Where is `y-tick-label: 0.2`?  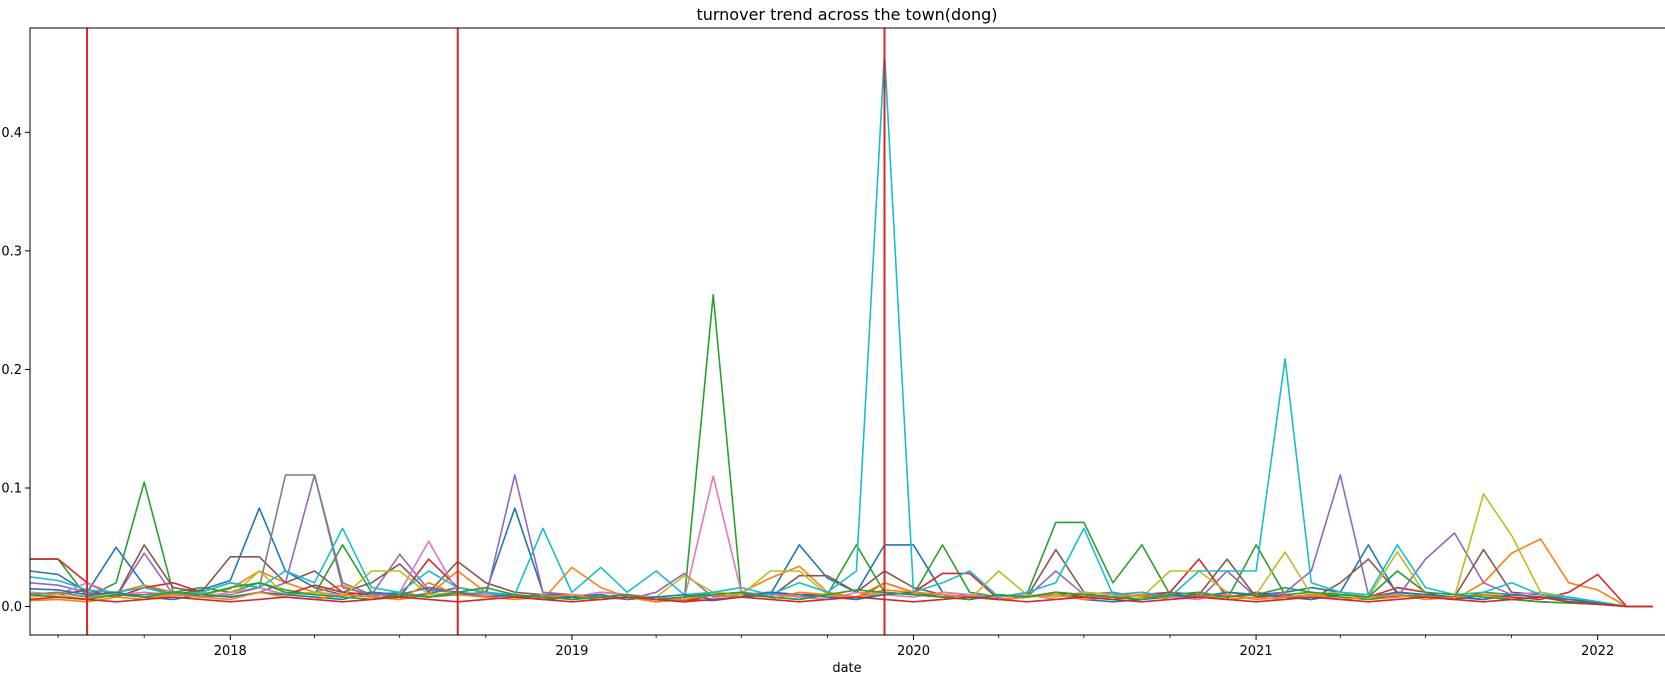 y-tick-label: 0.2 is located at coordinates (11, 370).